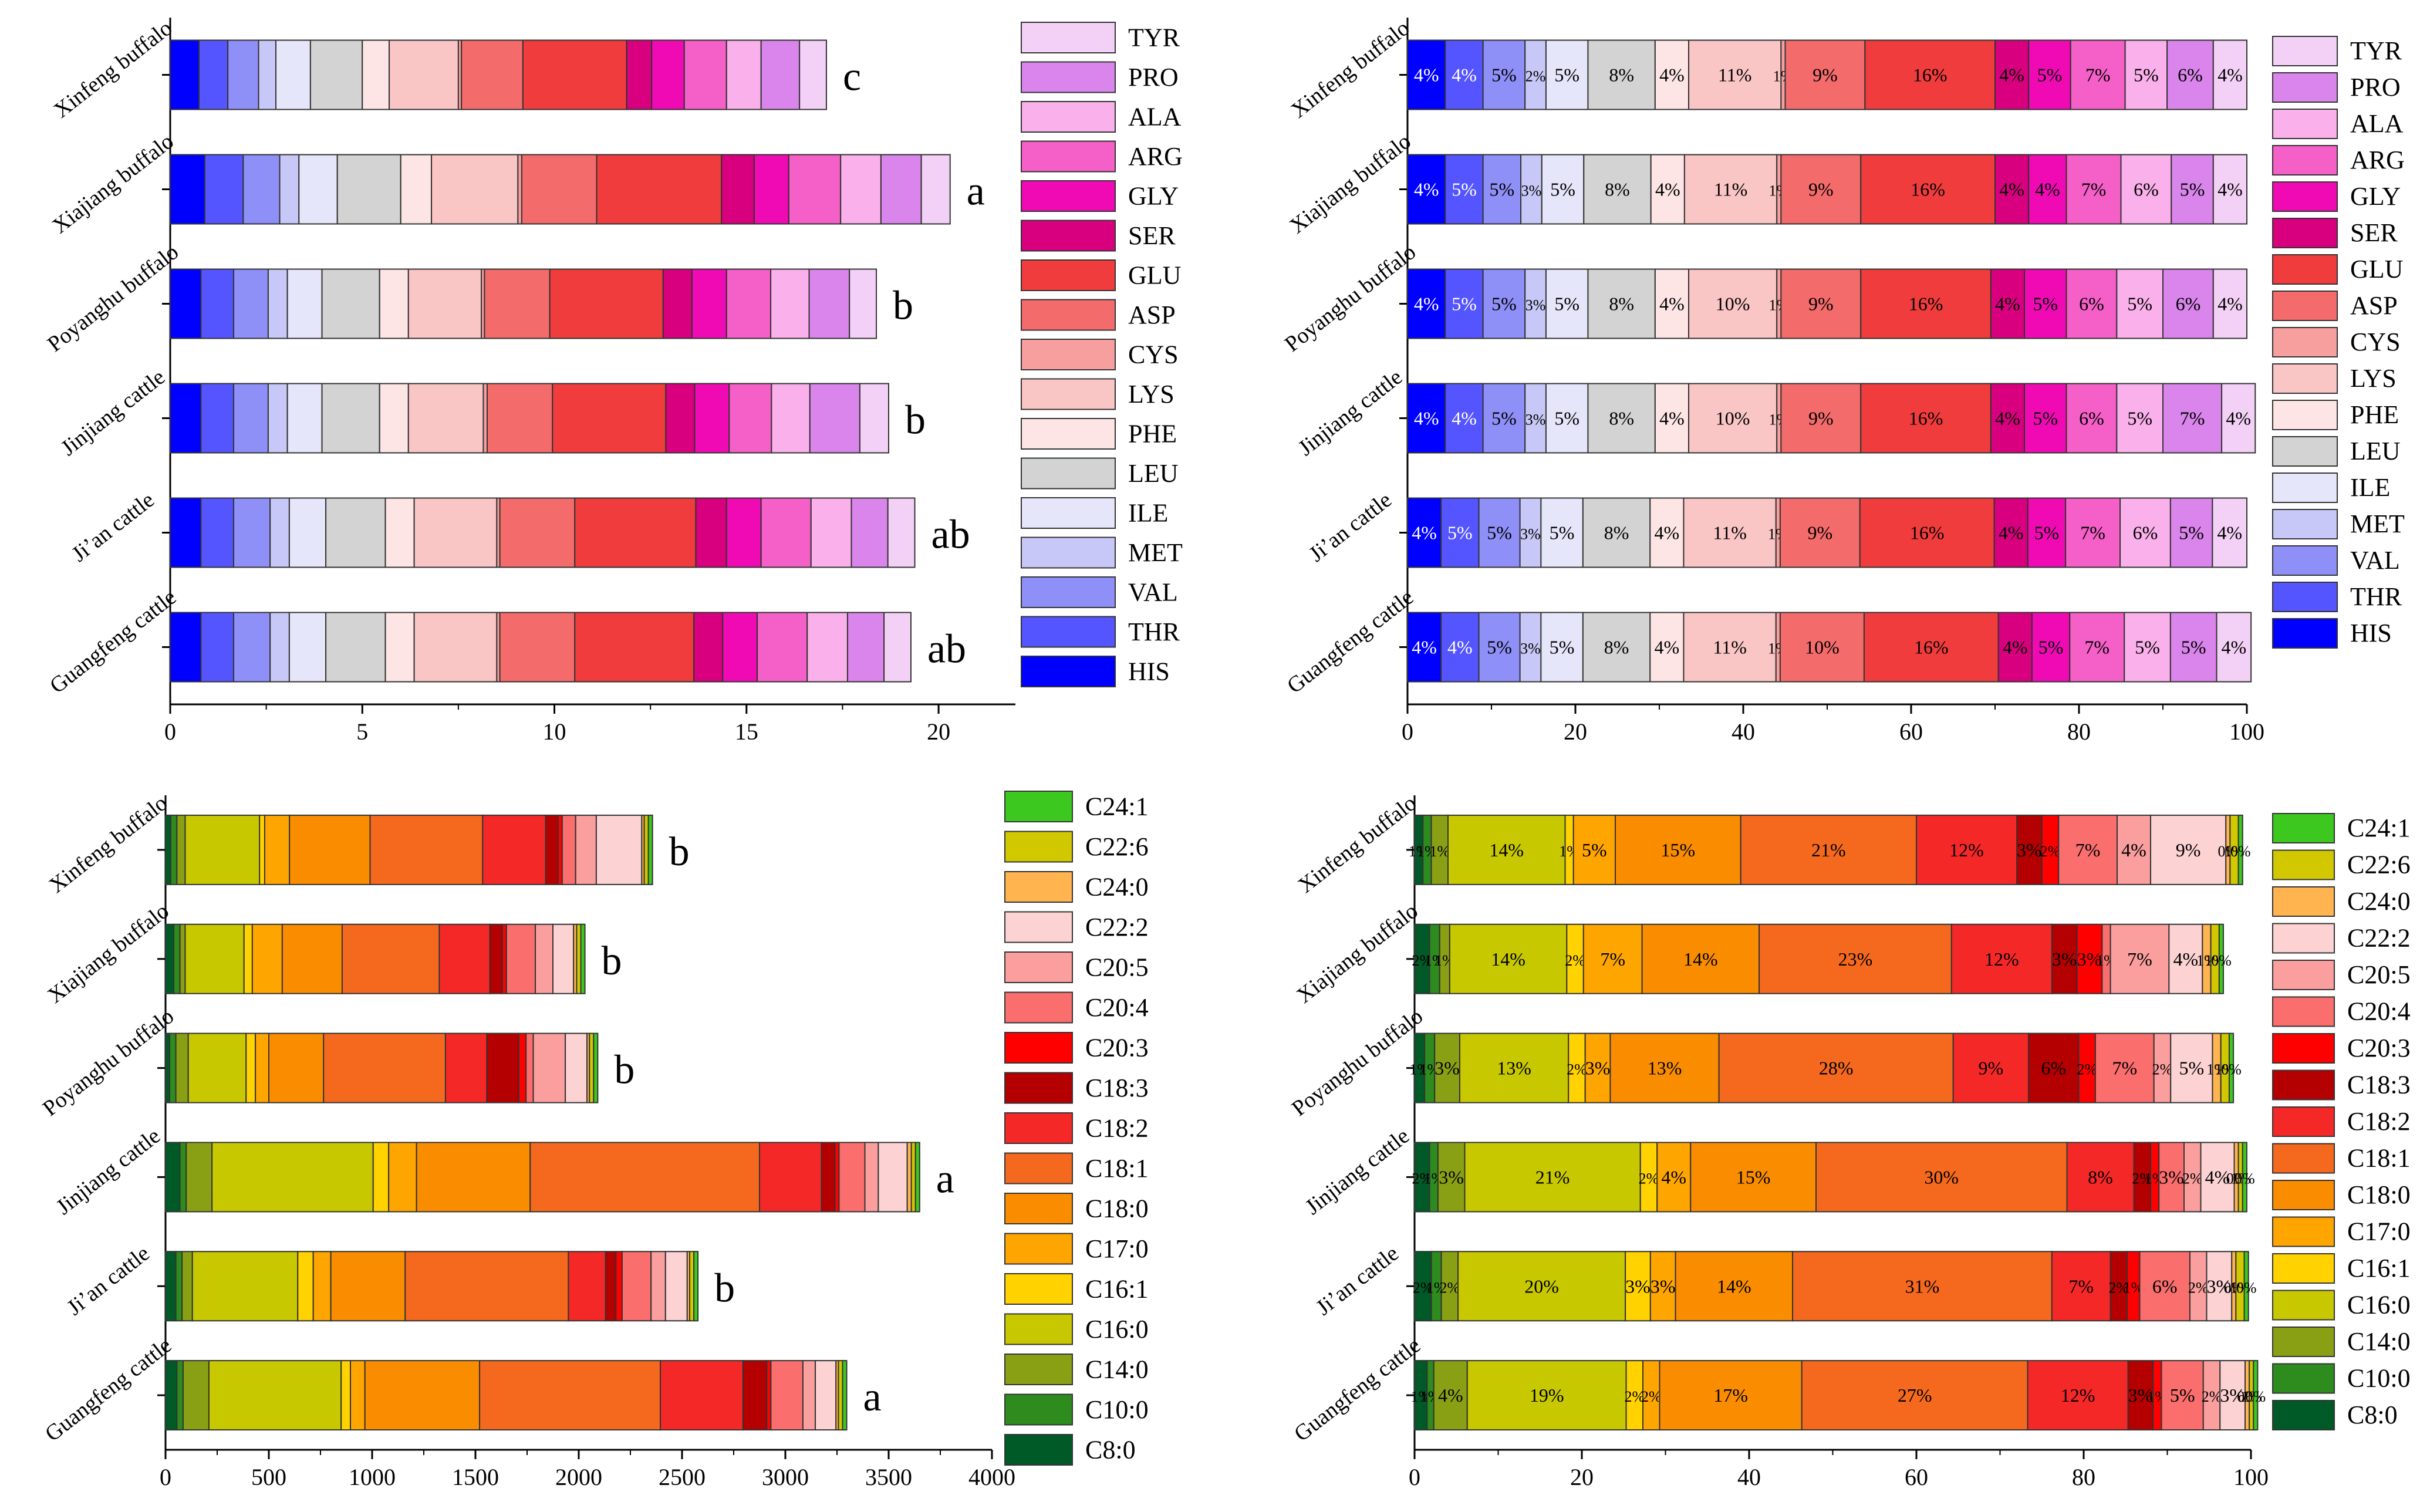  What do you see at coordinates (2222, 961) in the screenshot?
I see `data-label: 0%` at bounding box center [2222, 961].